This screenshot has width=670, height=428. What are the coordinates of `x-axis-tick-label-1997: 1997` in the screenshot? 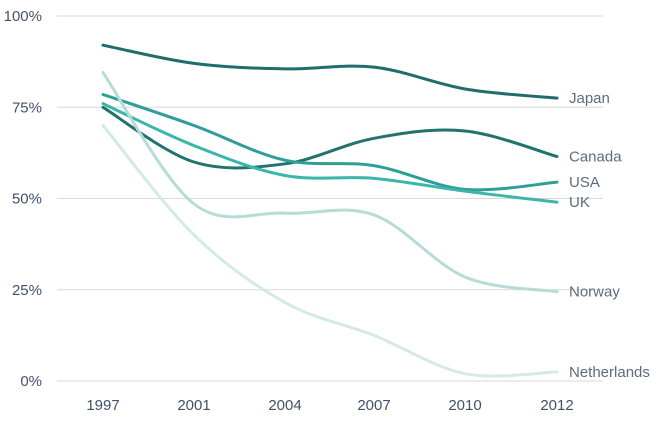 It's located at (102, 405).